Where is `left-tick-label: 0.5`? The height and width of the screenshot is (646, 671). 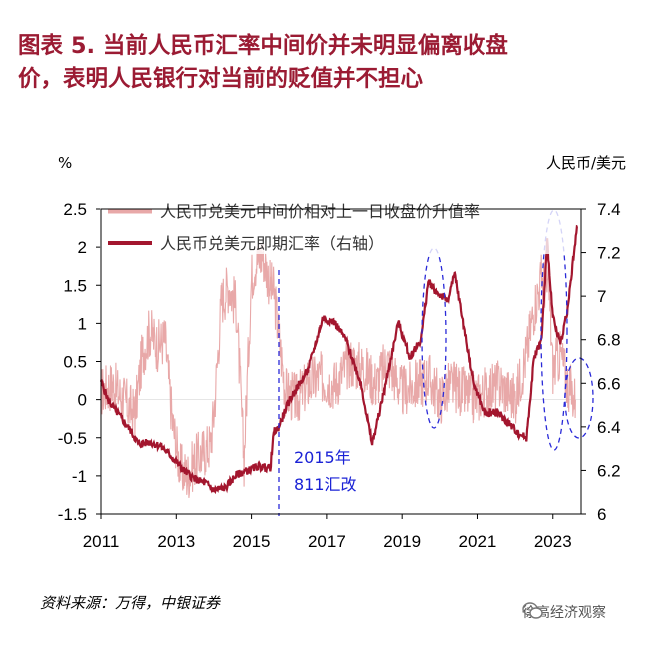 left-tick-label: 0.5 is located at coordinates (75, 362).